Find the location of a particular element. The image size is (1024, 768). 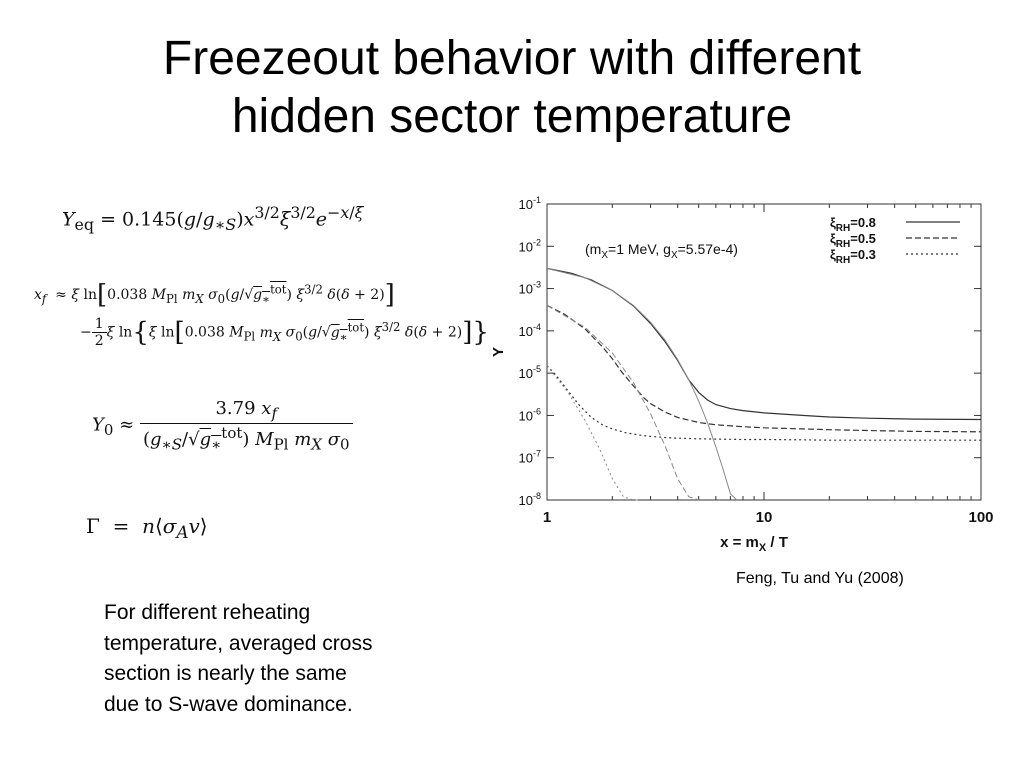

legend-label: ξRH=0.3 is located at coordinates (853, 256).